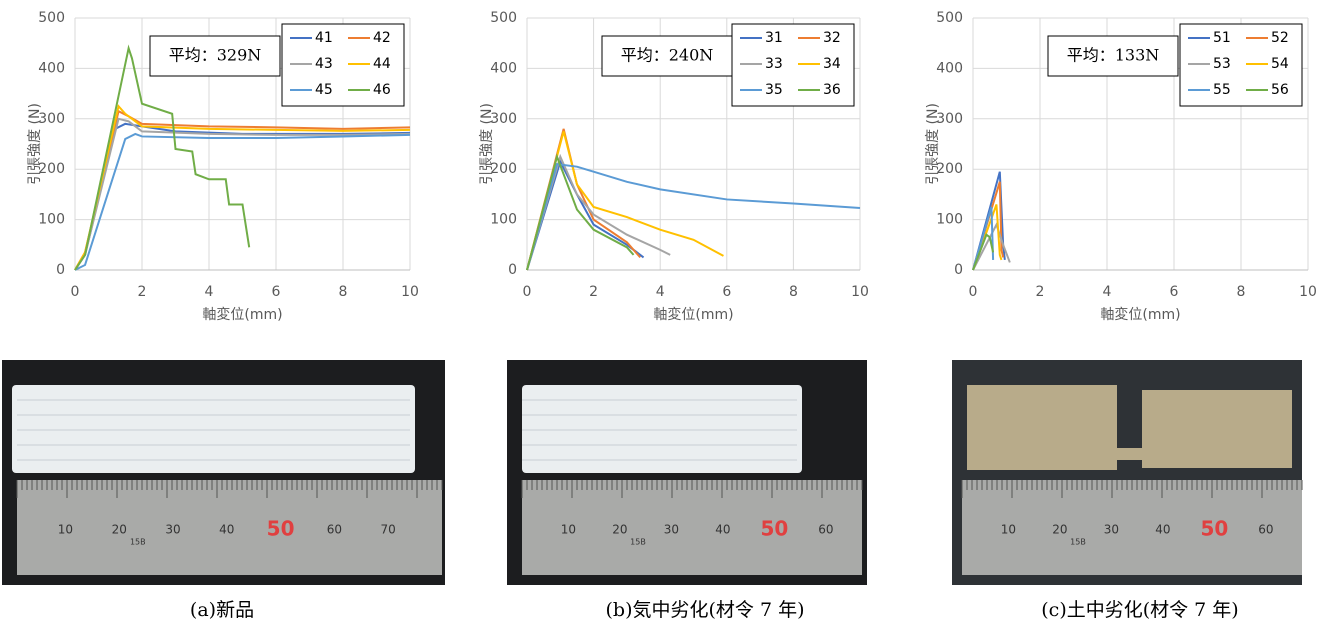 Image resolution: width=1329 pixels, height=634 pixels. I want to click on ruler-label: 70, so click(388, 530).